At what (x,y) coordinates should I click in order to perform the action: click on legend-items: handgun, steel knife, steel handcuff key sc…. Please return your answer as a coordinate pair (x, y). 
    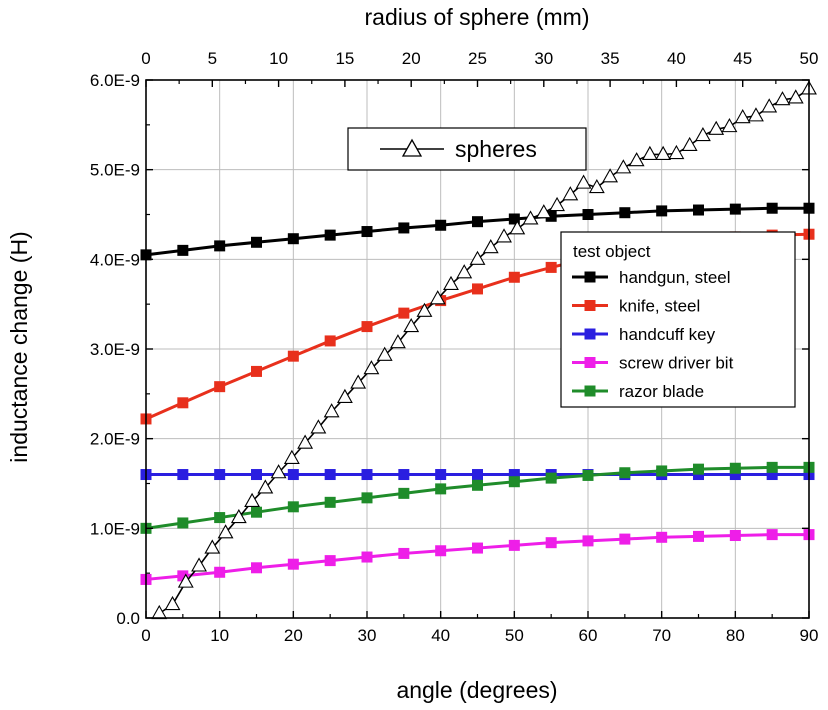
    Looking at the image, I should click on (653, 334).